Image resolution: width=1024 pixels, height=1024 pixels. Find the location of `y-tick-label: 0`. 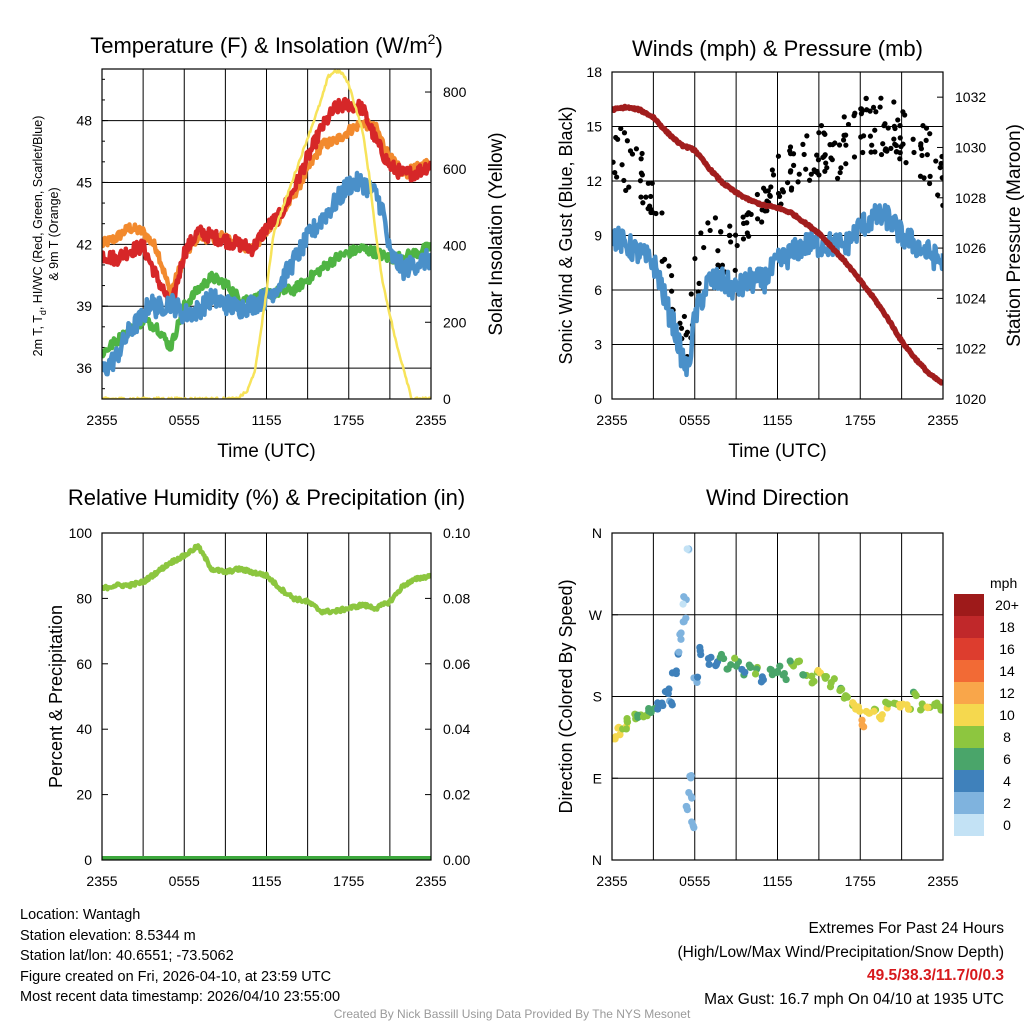

y-tick-label: 0 is located at coordinates (88, 860).